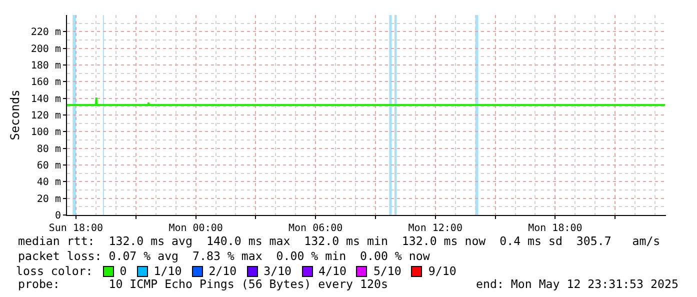 The width and height of the screenshot is (697, 297). I want to click on x-tick-label: Mon 12:00, so click(435, 228).